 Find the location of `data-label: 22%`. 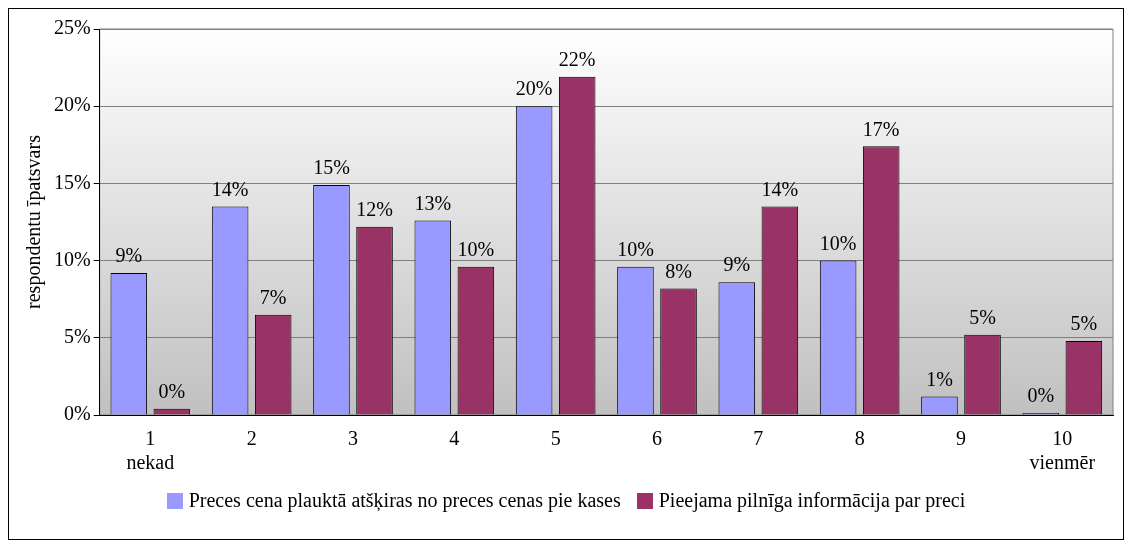

data-label: 22% is located at coordinates (577, 59).